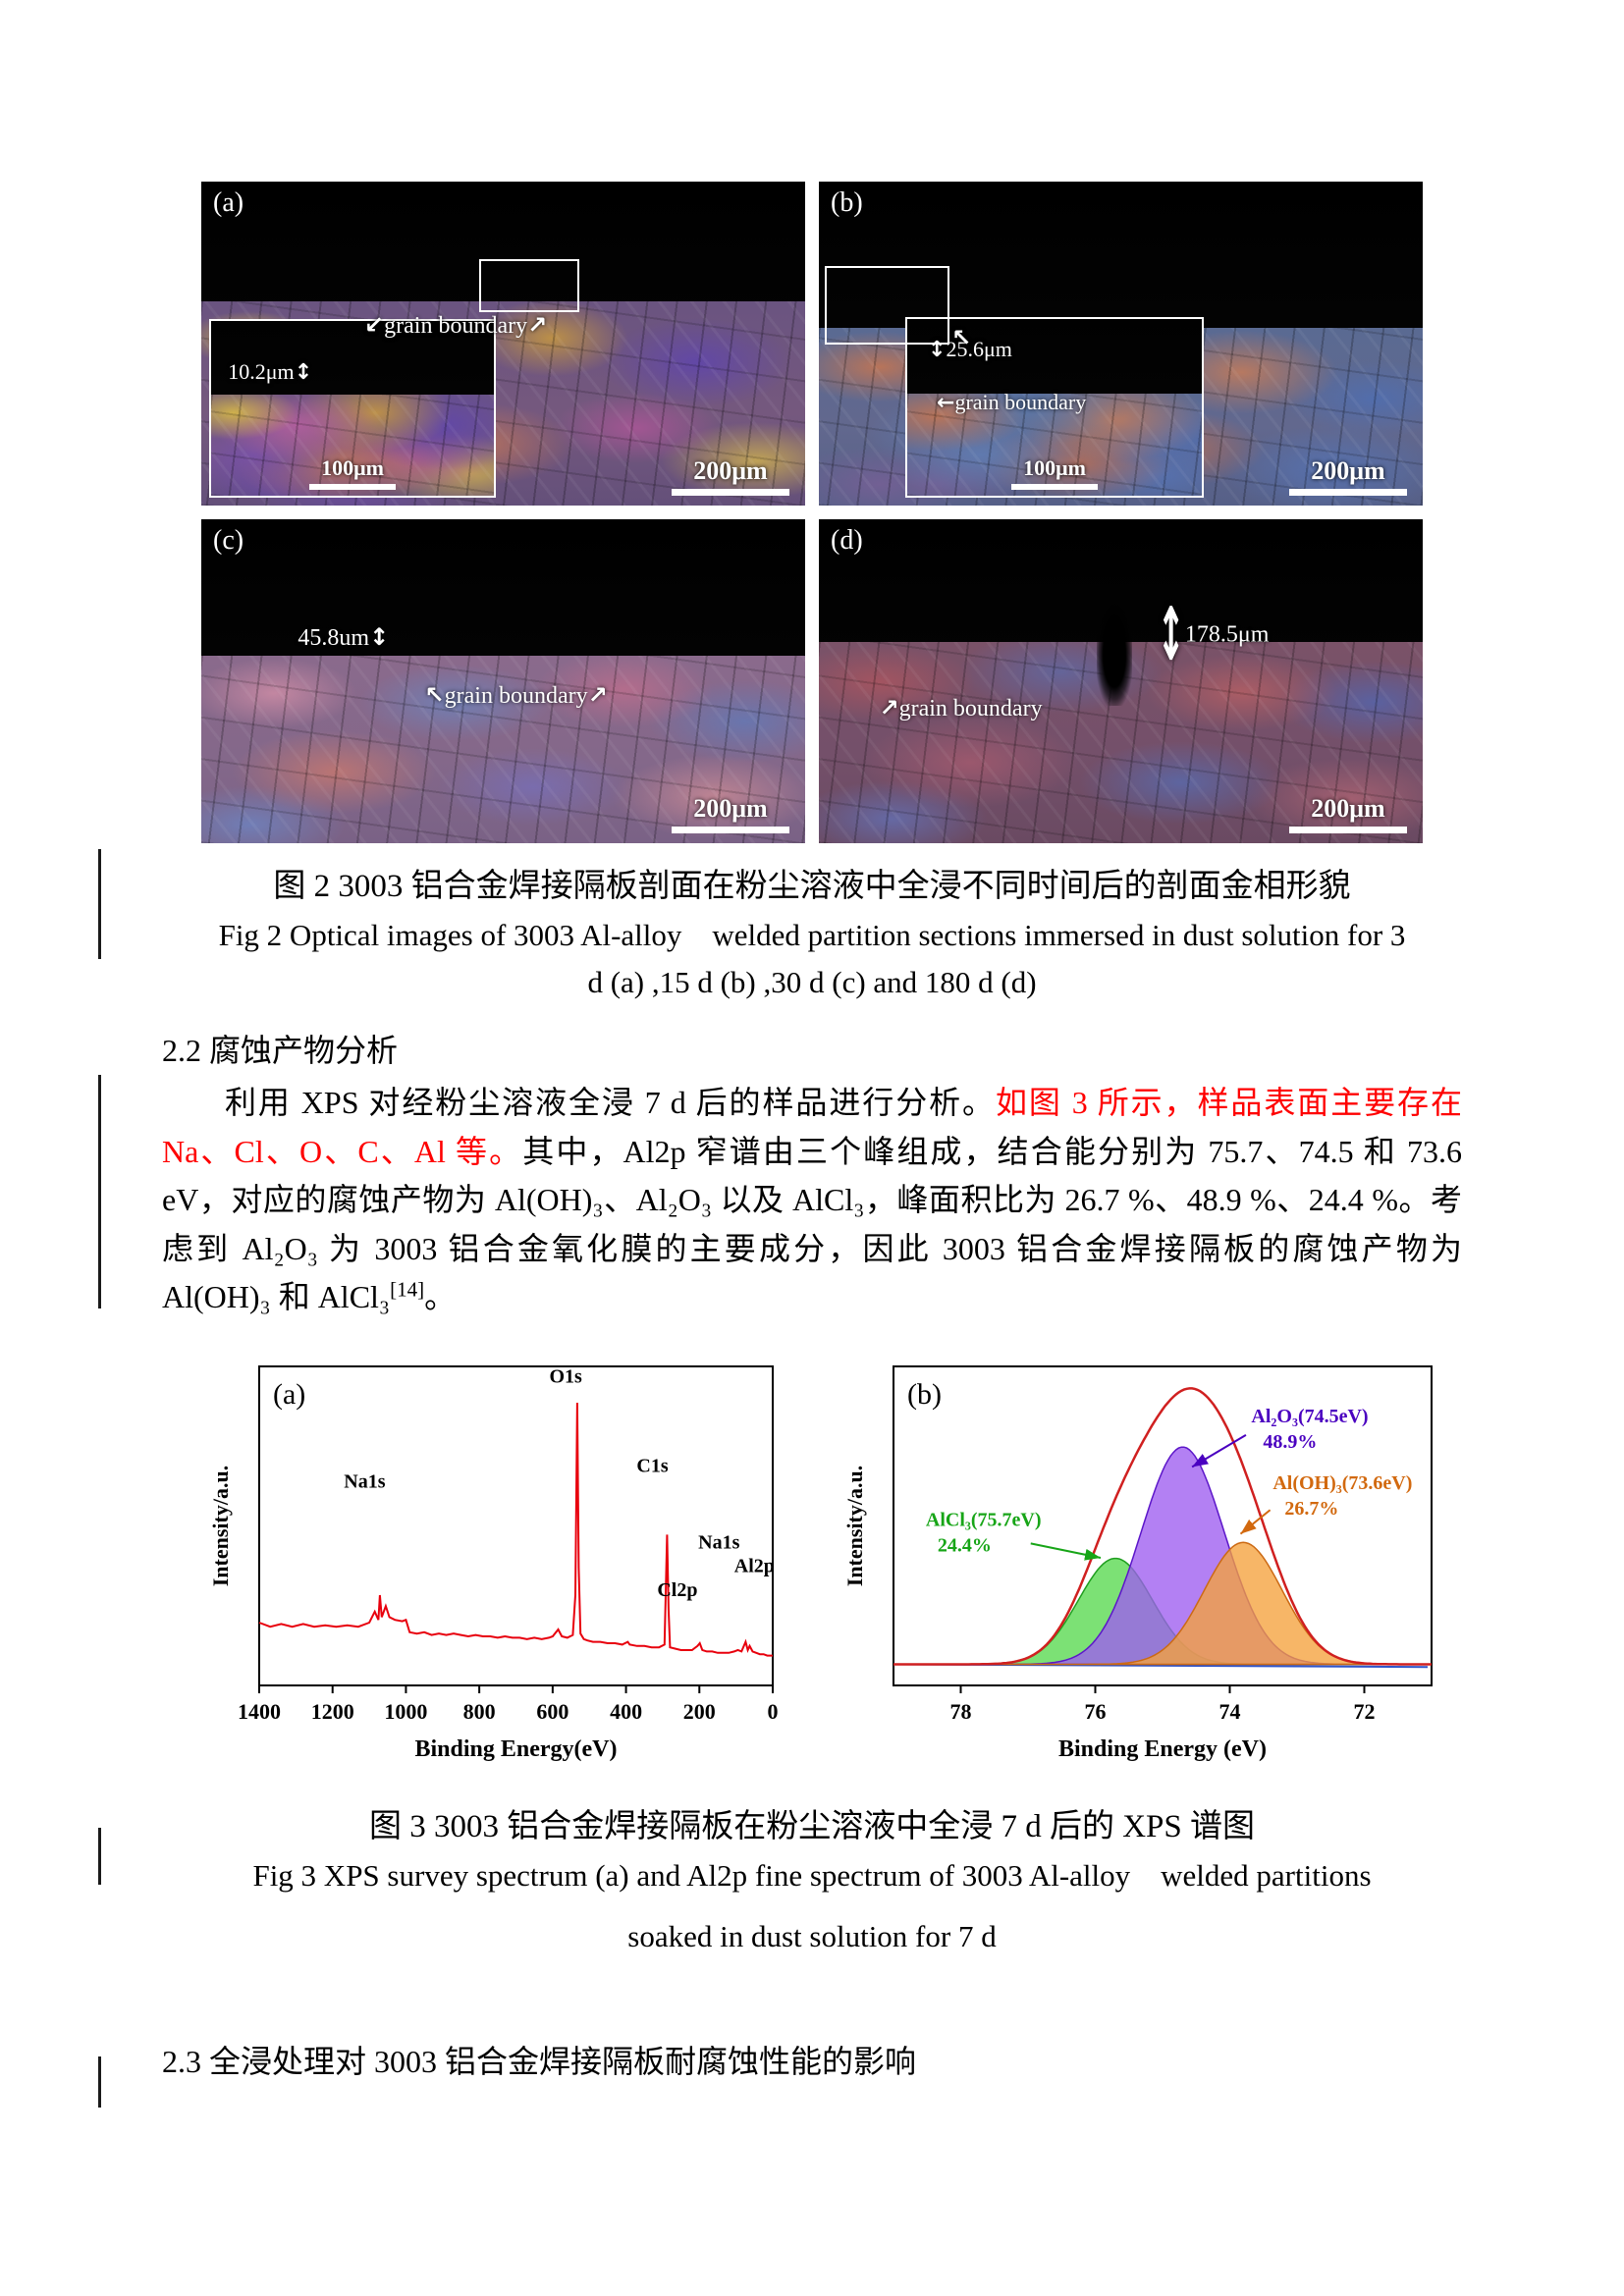 The image size is (1624, 2296). Describe the element at coordinates (344, 636) in the screenshot. I see `depth-measurement: 45.8um↕` at that location.